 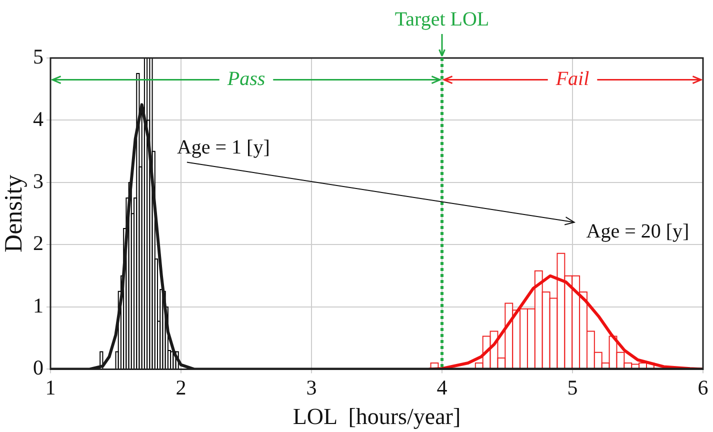 I want to click on annotation: Age = 20 [y], so click(x=638, y=231).